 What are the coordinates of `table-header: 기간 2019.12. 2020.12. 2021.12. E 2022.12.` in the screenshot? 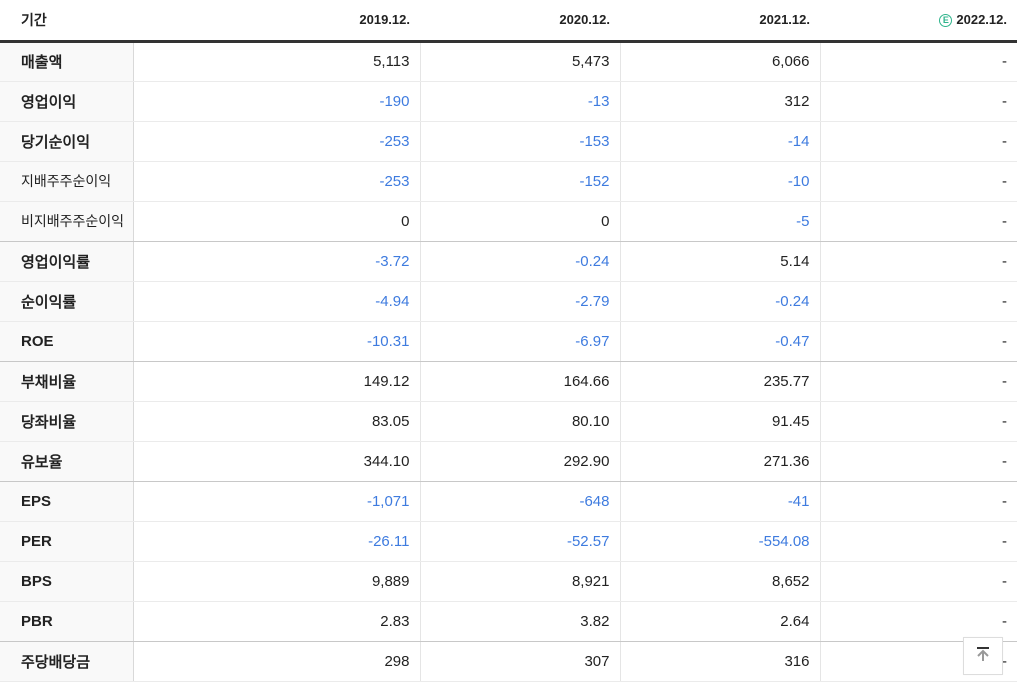 It's located at (508, 21).